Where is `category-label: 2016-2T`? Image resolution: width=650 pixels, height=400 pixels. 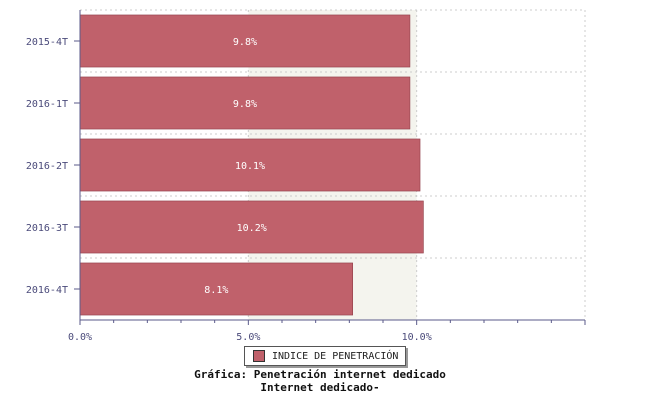
category-label: 2016-2T is located at coordinates (47, 166).